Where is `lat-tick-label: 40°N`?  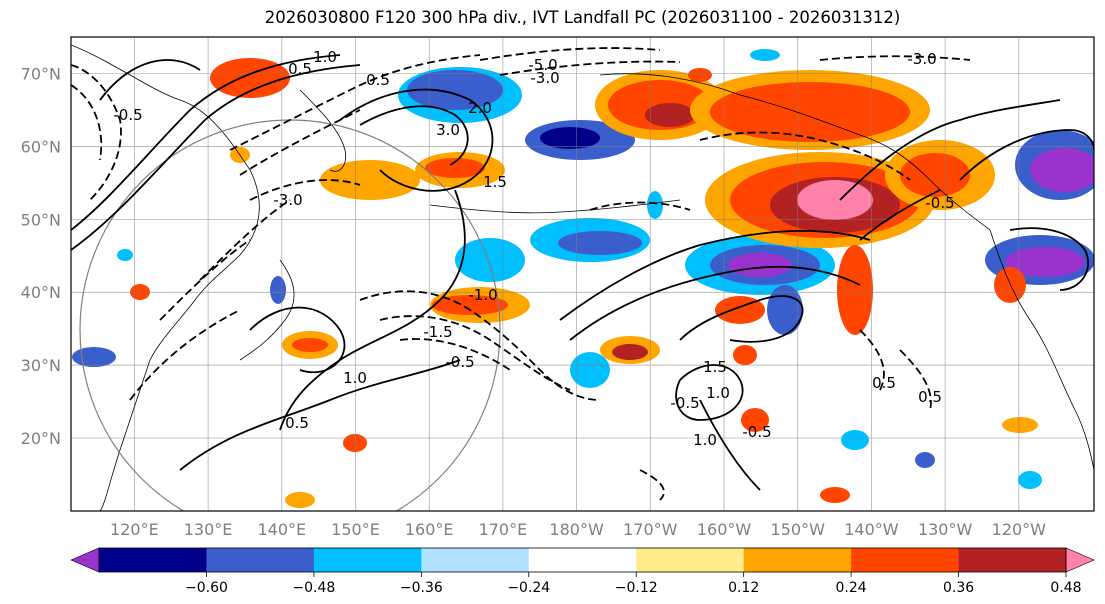
lat-tick-label: 40°N is located at coordinates (41, 292).